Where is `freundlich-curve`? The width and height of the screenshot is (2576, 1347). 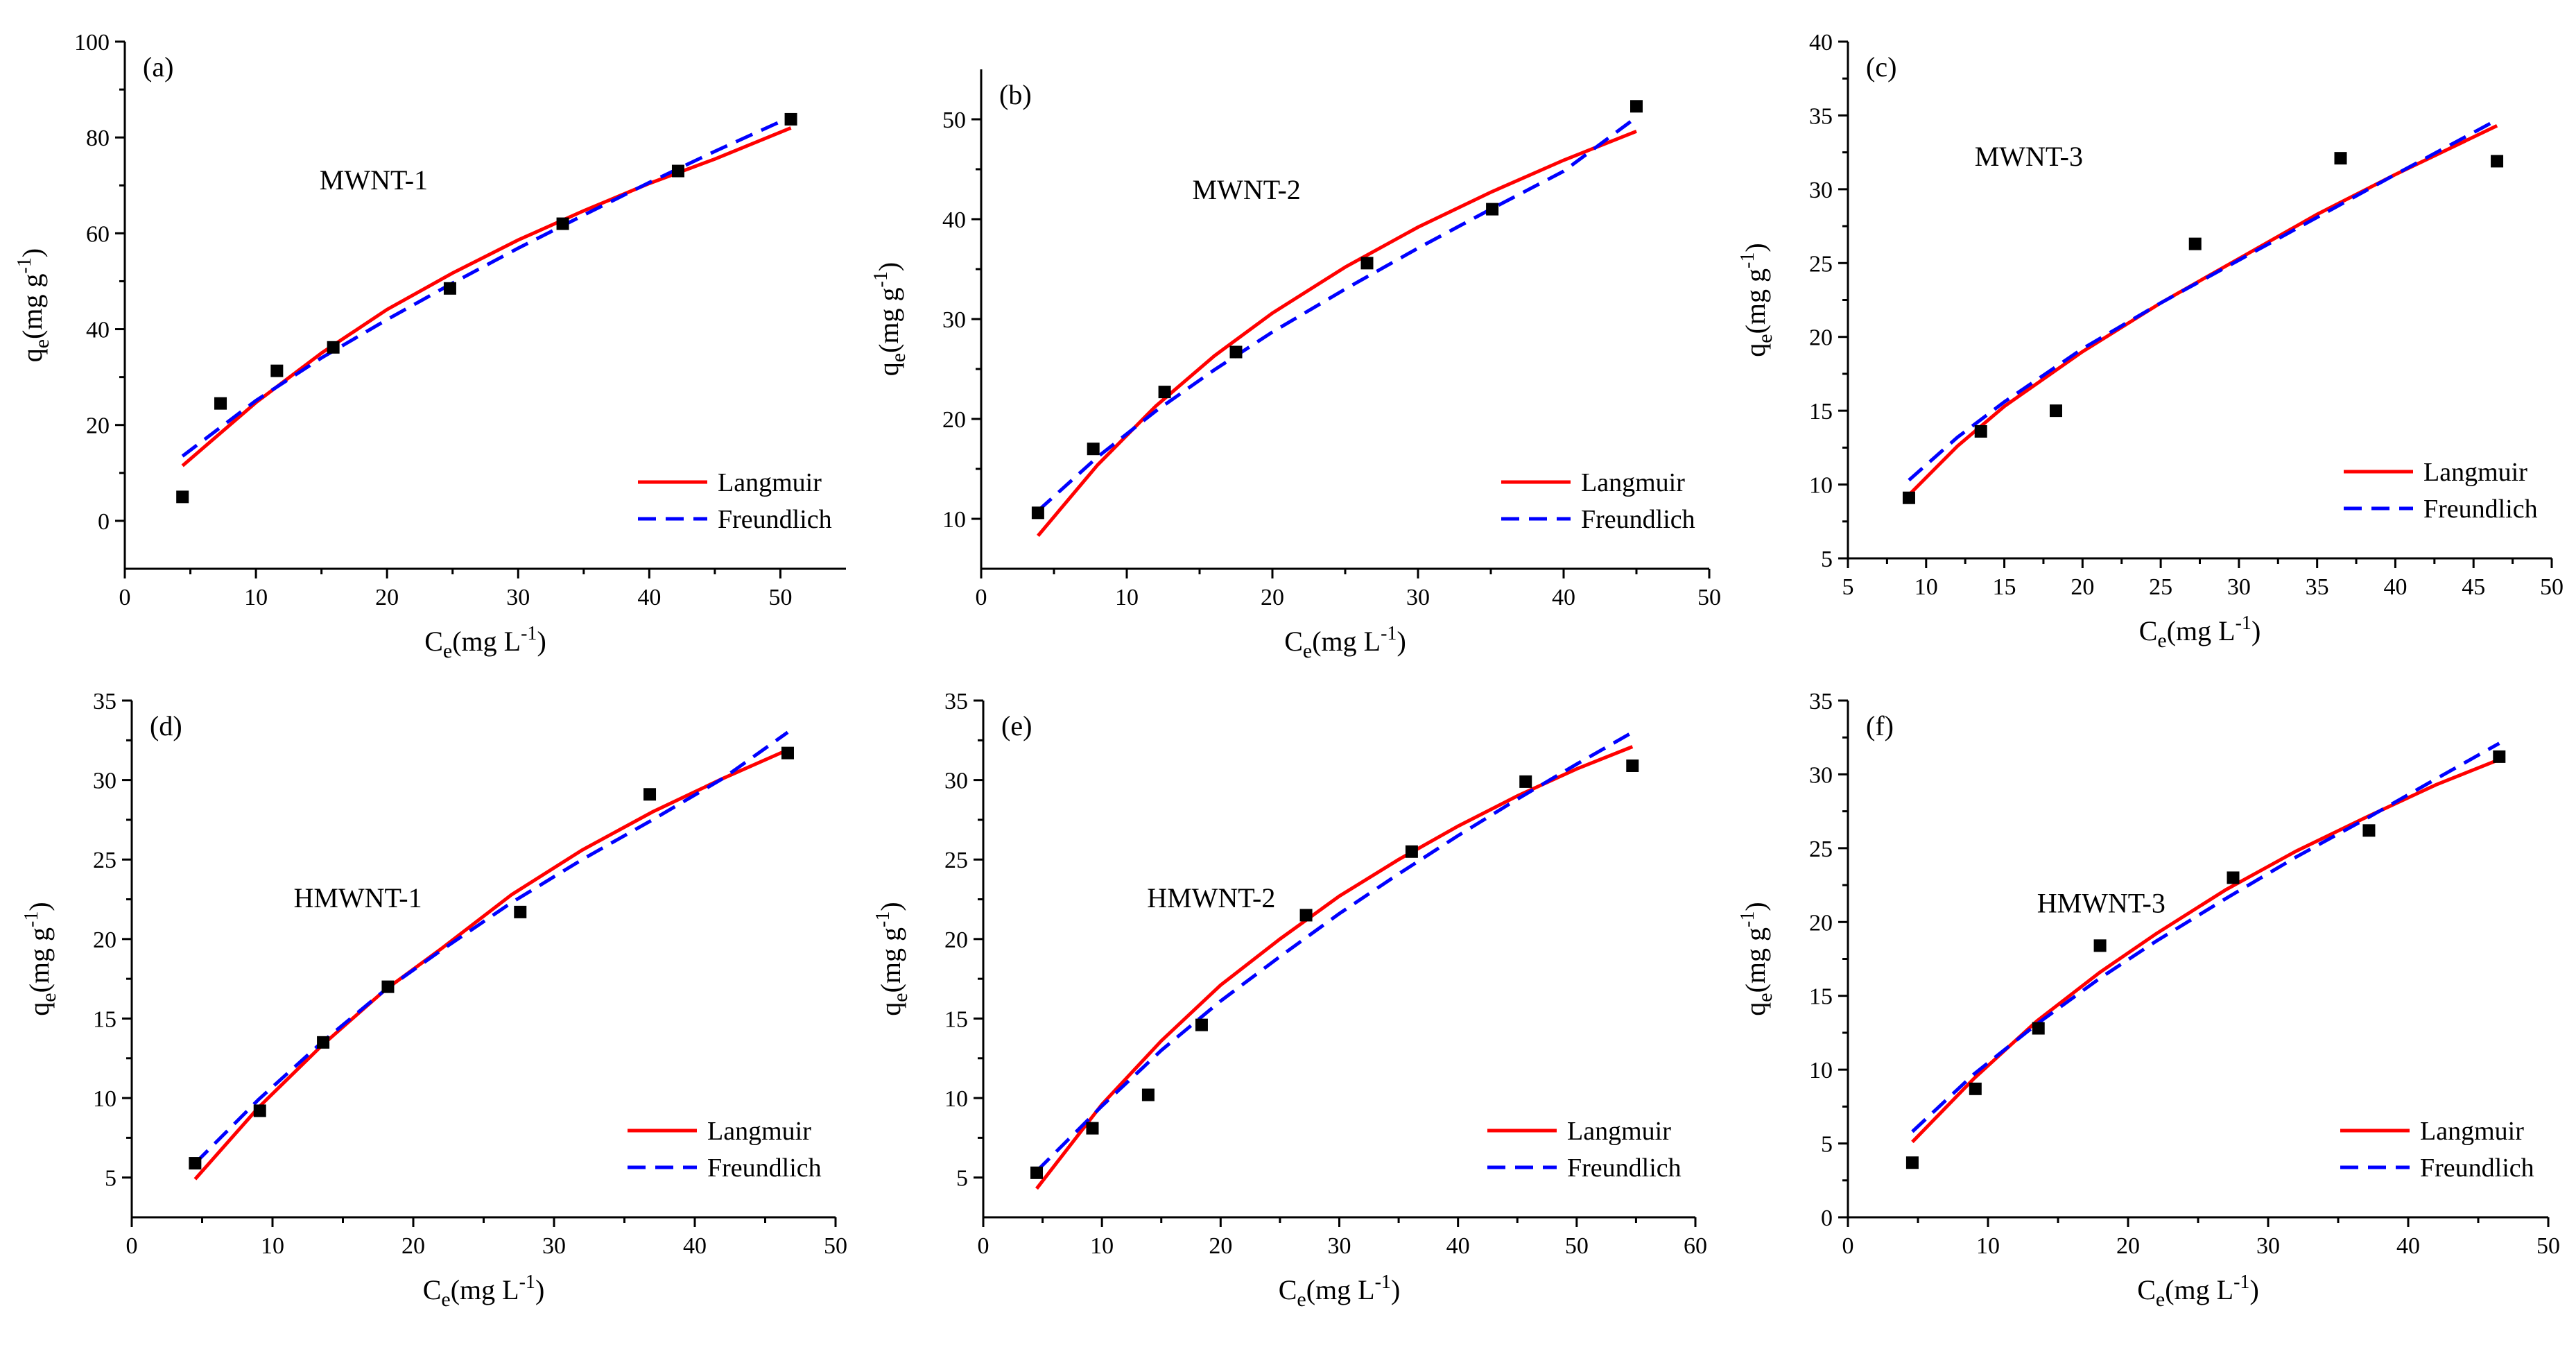 freundlich-curve is located at coordinates (491, 948).